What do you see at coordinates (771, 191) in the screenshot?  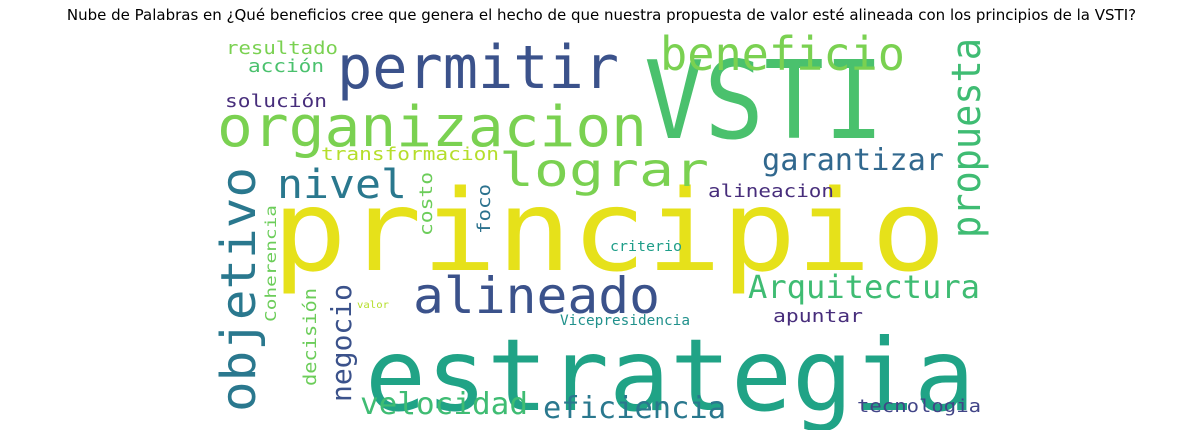 I see `word-alineacion: alineacion` at bounding box center [771, 191].